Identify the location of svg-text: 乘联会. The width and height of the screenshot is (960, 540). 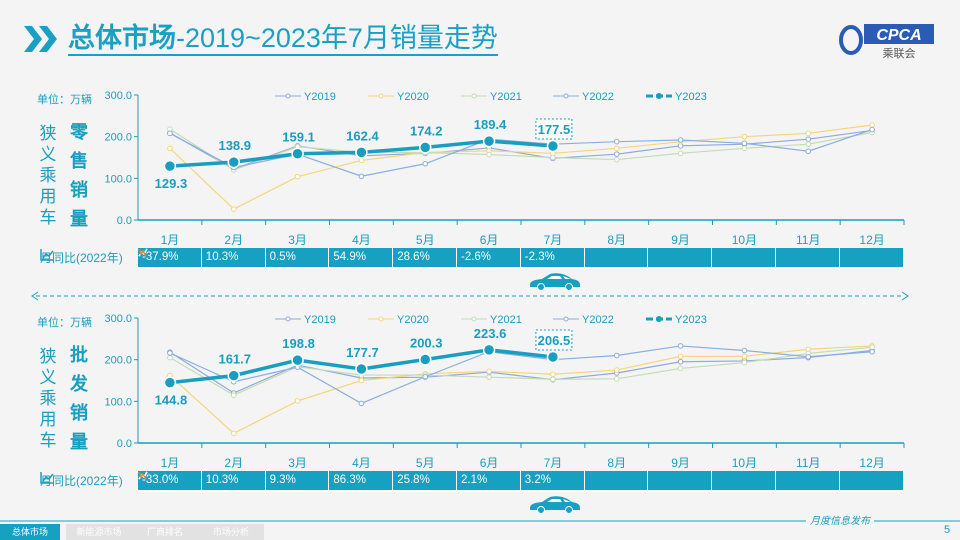
(899, 53).